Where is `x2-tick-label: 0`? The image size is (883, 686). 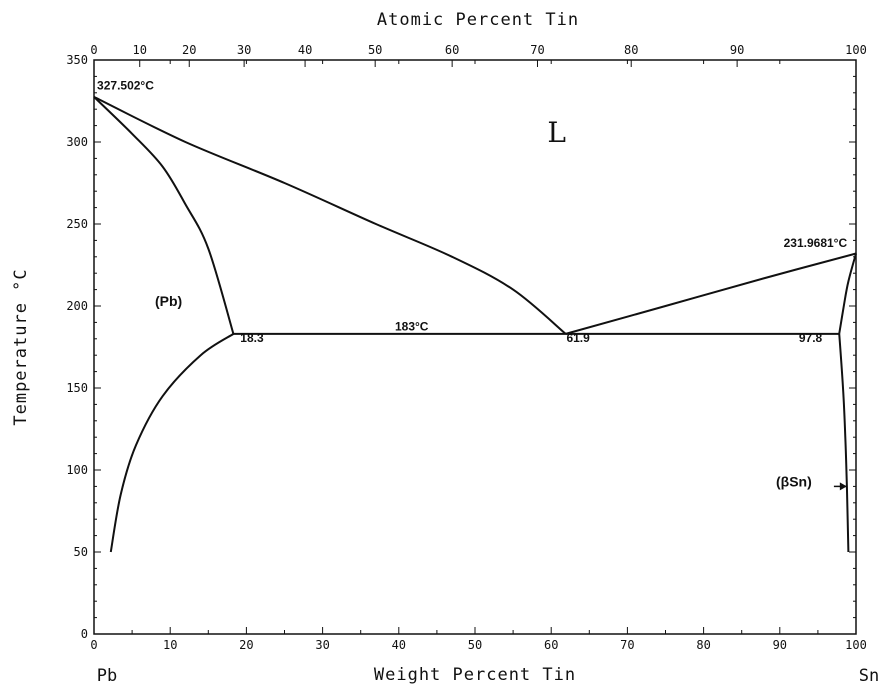
x2-tick-label: 0 is located at coordinates (93, 50).